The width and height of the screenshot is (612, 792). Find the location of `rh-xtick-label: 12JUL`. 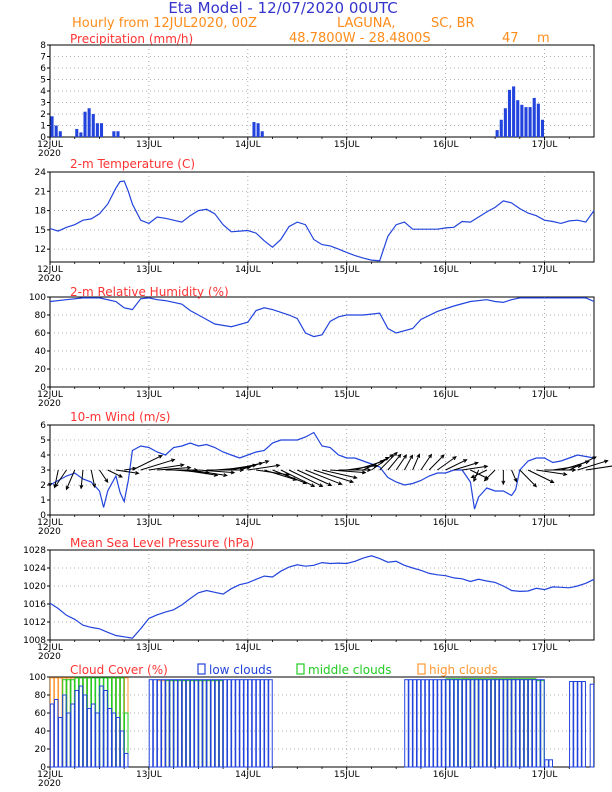

rh-xtick-label: 12JUL is located at coordinates (50, 395).